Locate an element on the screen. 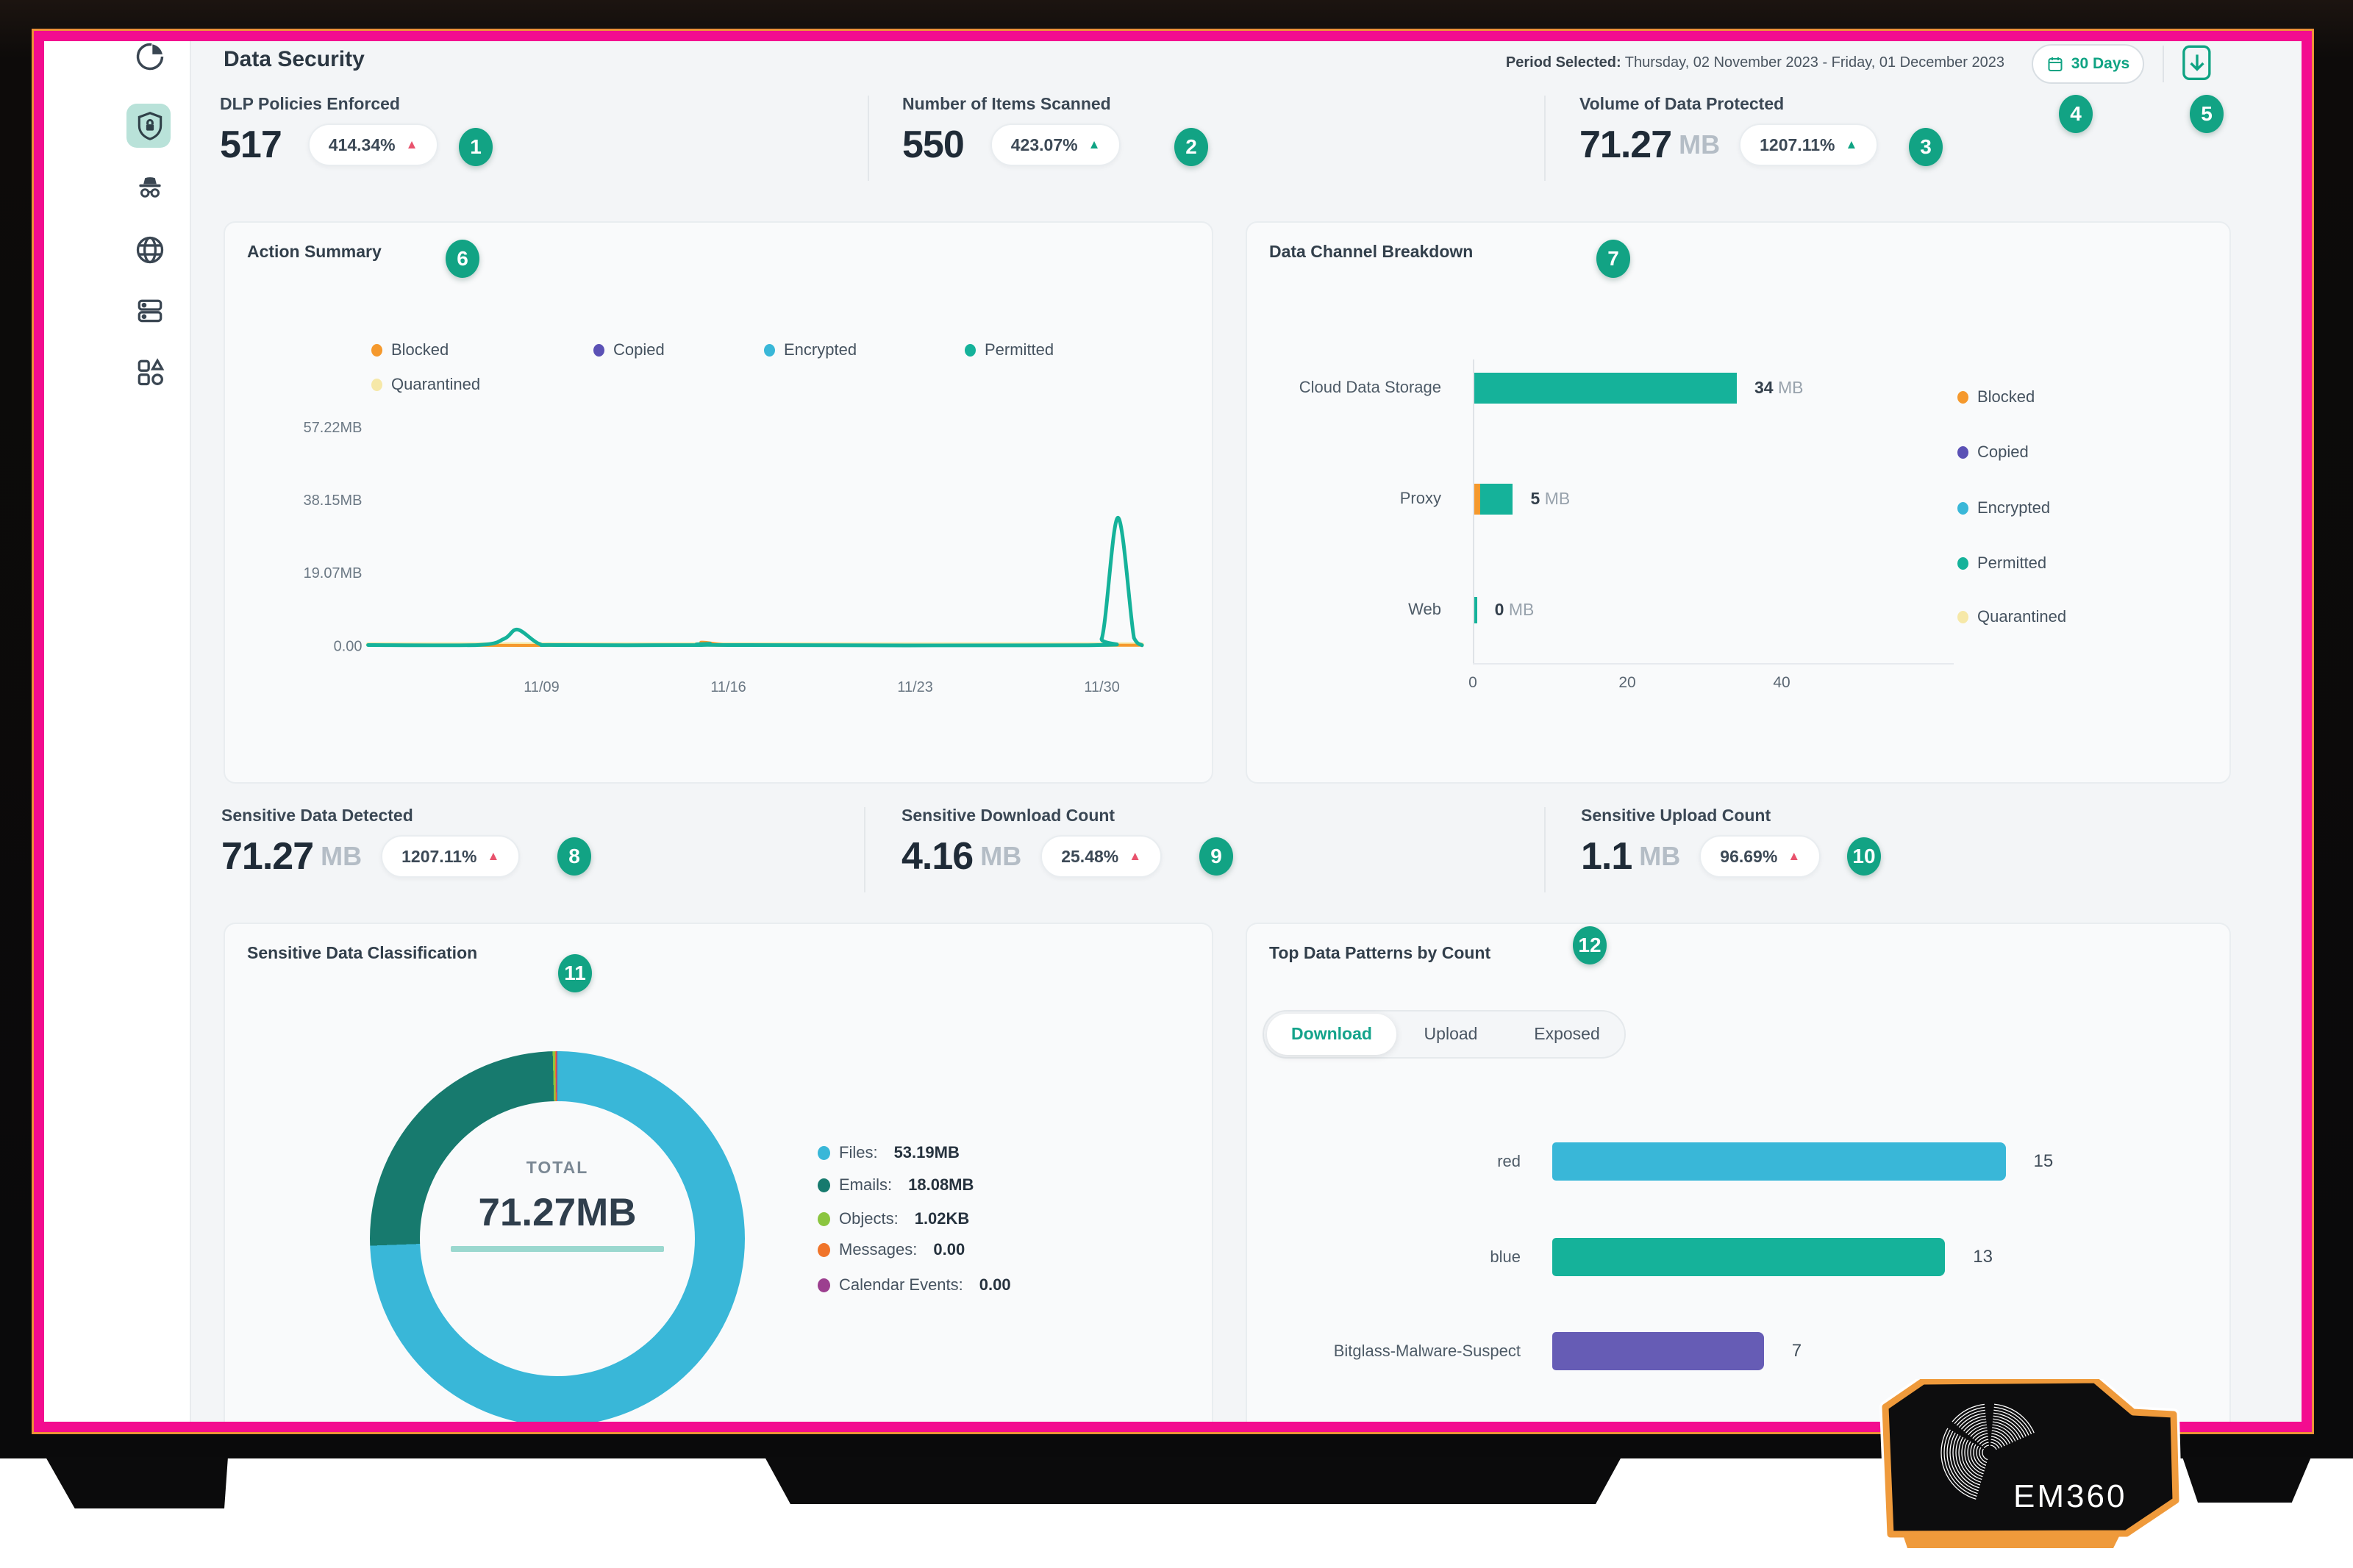 The width and height of the screenshot is (2353, 1568). sidebar-item-web is located at coordinates (150, 250).